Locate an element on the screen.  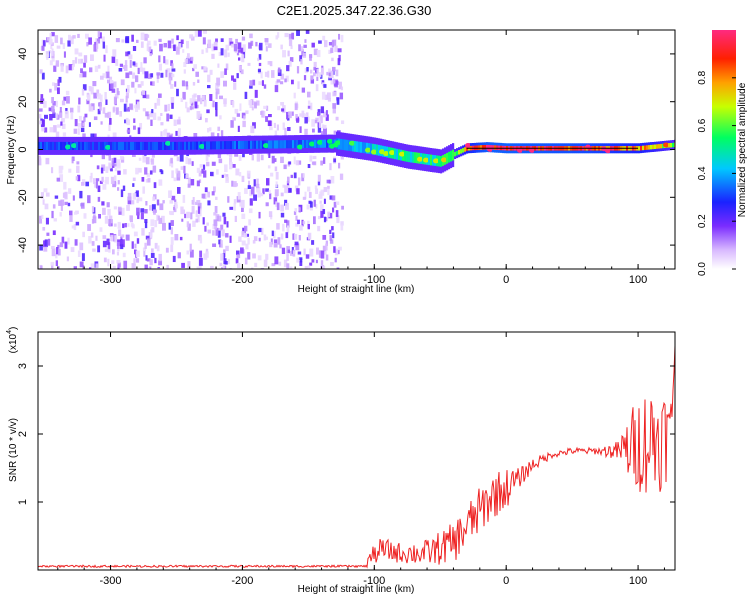
snr-xtick-label: -300 is located at coordinates (111, 581).